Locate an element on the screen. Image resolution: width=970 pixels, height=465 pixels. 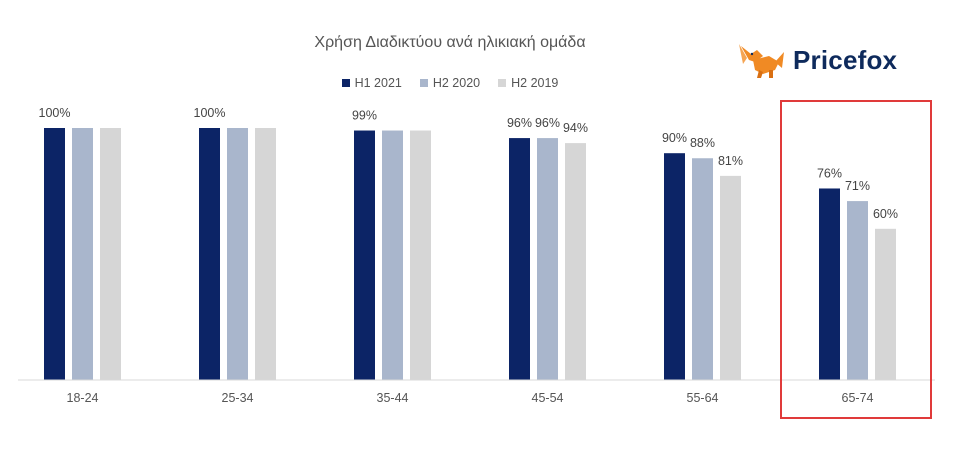
bar-55-64-h1-2021 is located at coordinates (674, 266).